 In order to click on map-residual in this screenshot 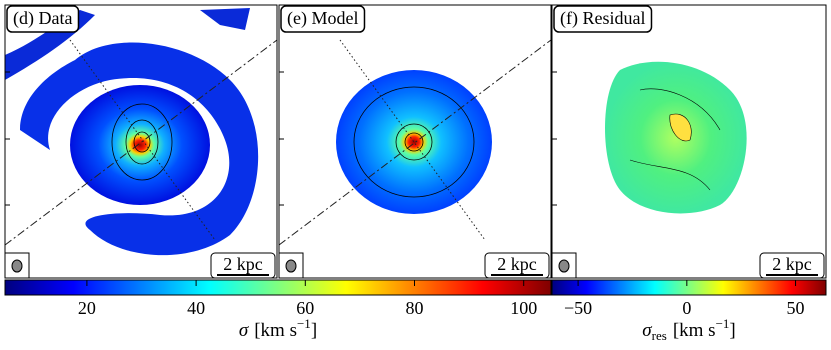, I will do `click(676, 137)`.